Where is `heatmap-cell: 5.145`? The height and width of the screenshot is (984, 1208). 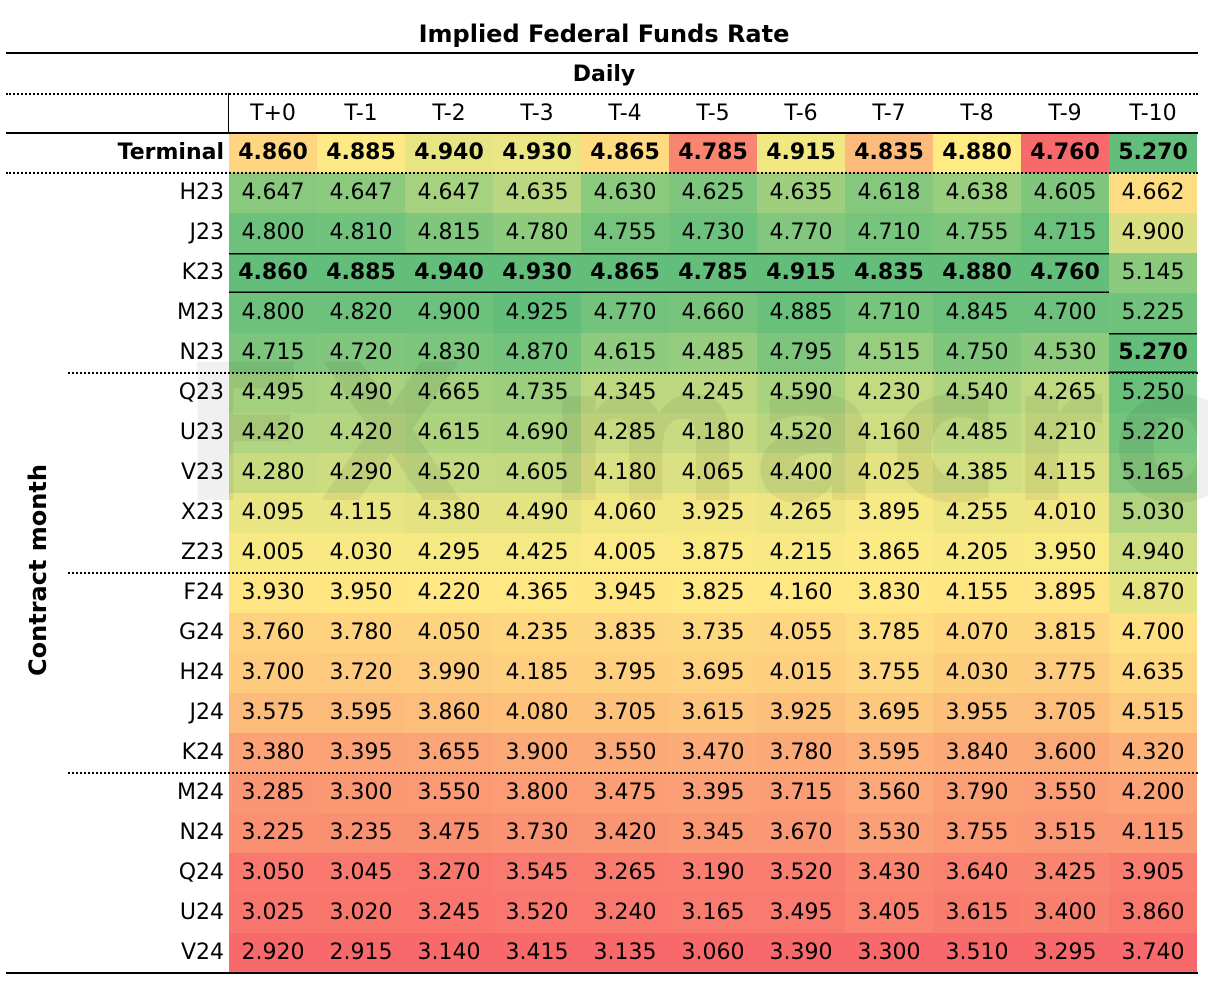
heatmap-cell: 5.145 is located at coordinates (1153, 273).